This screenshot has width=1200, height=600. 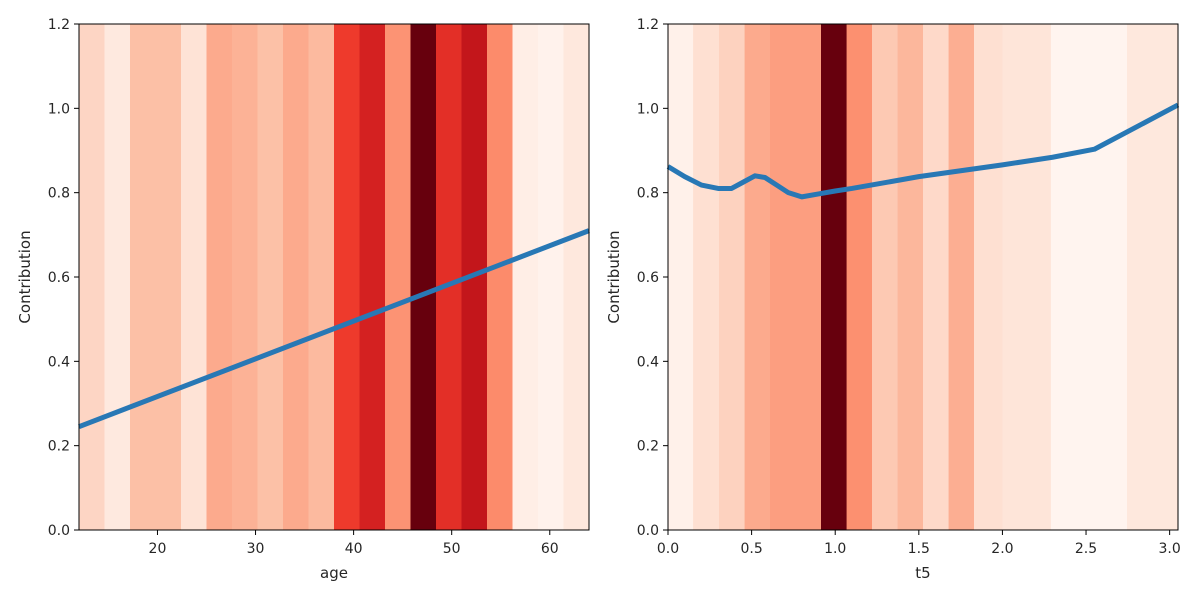 What do you see at coordinates (256, 549) in the screenshot?
I see `x-tick-label: 30` at bounding box center [256, 549].